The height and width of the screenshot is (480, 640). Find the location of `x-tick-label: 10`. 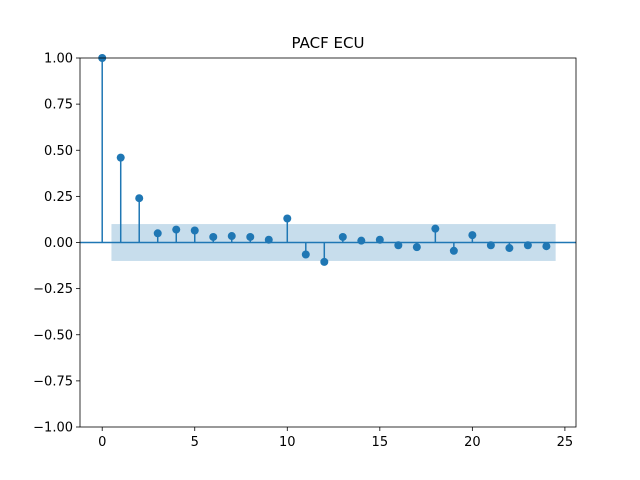

x-tick-label: 10 is located at coordinates (287, 442).